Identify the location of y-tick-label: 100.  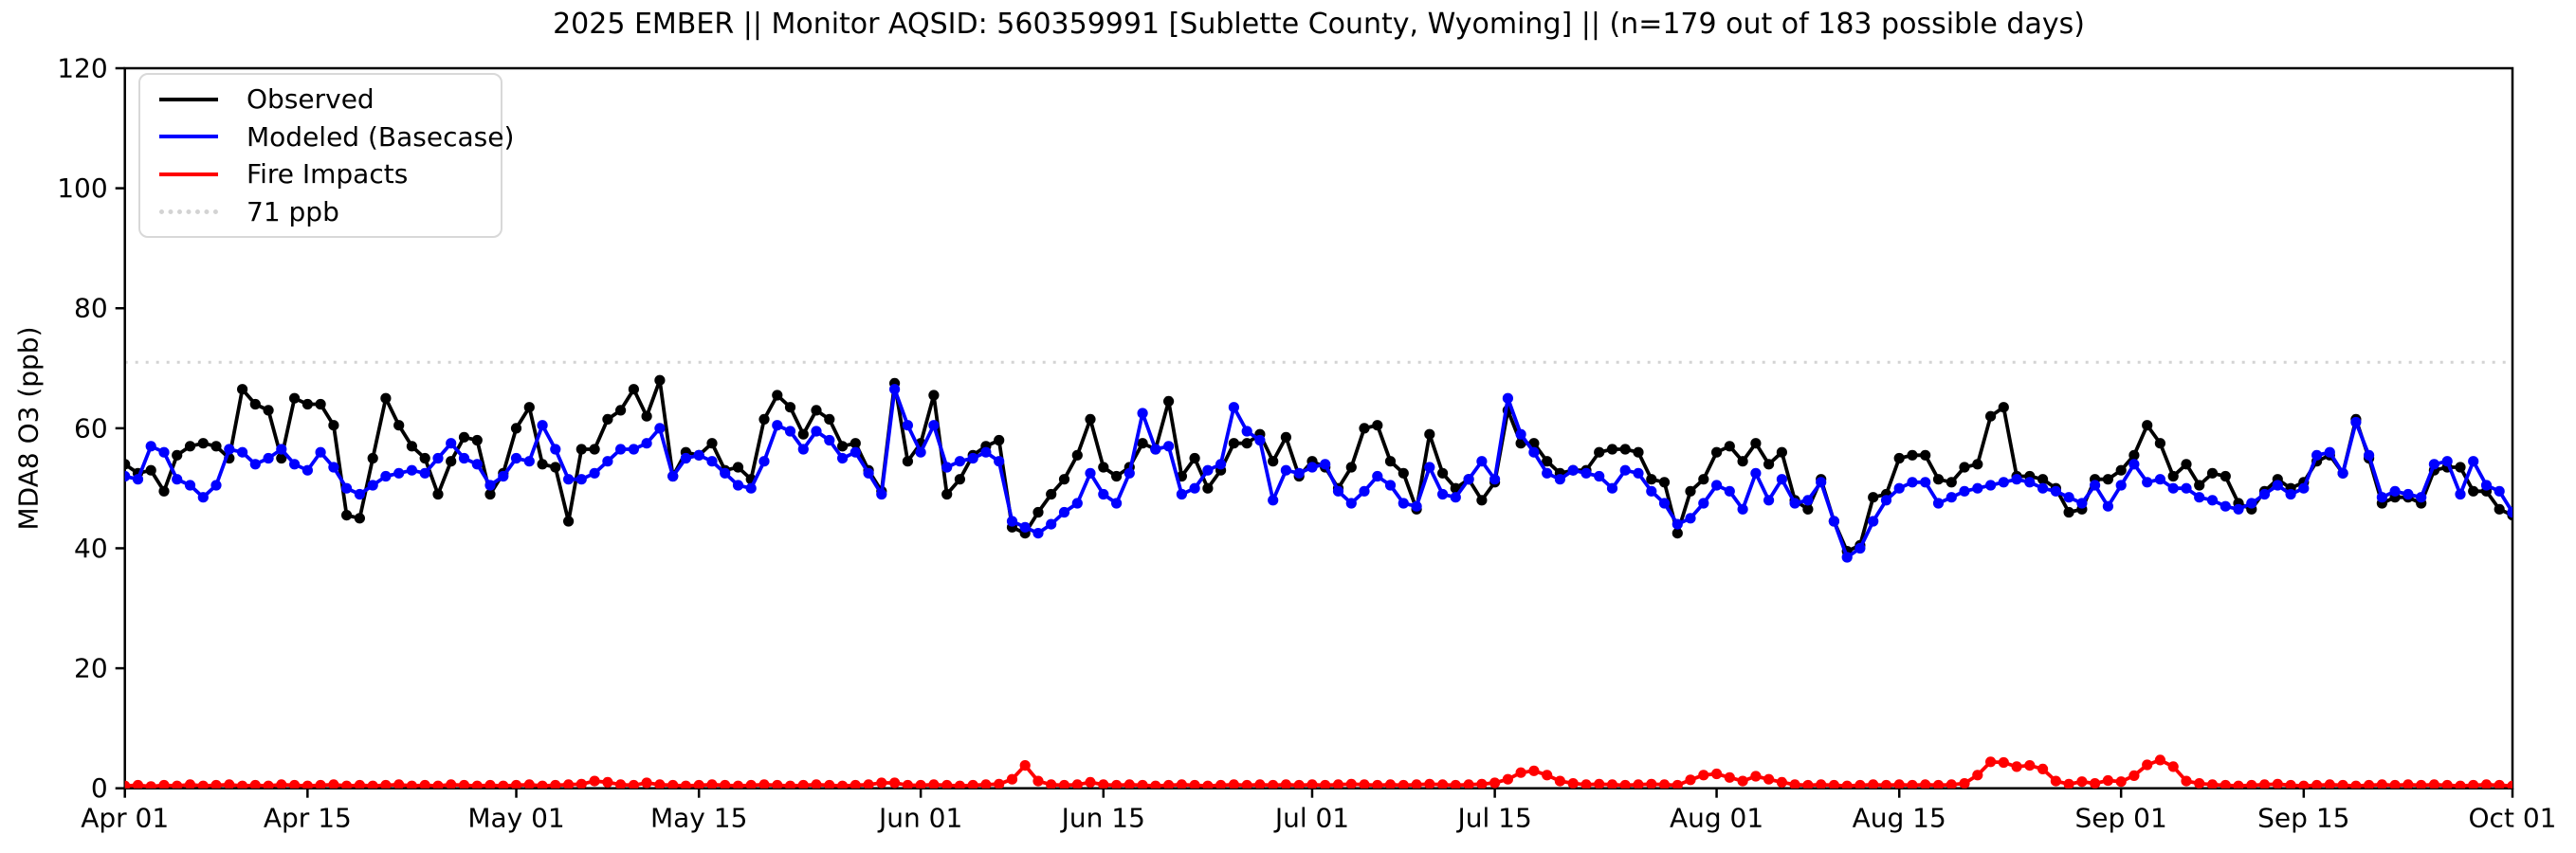
(82, 188).